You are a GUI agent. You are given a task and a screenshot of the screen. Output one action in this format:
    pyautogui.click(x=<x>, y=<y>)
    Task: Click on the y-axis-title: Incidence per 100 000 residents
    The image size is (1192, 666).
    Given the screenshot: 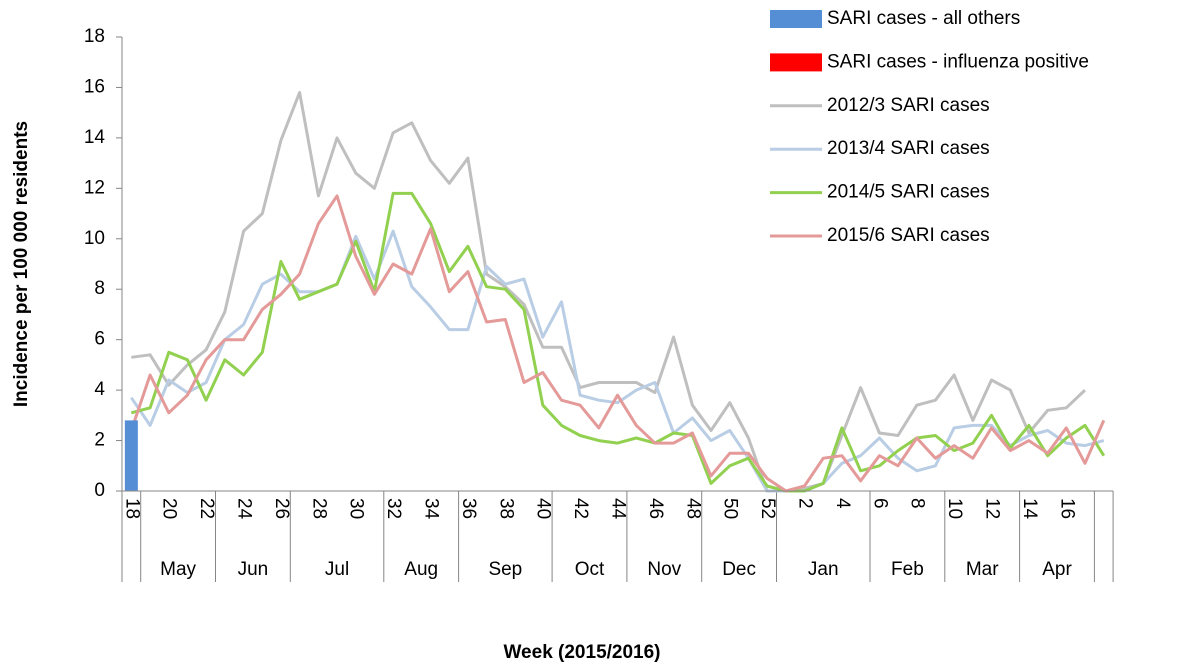 What is the action you would take?
    pyautogui.click(x=21, y=264)
    